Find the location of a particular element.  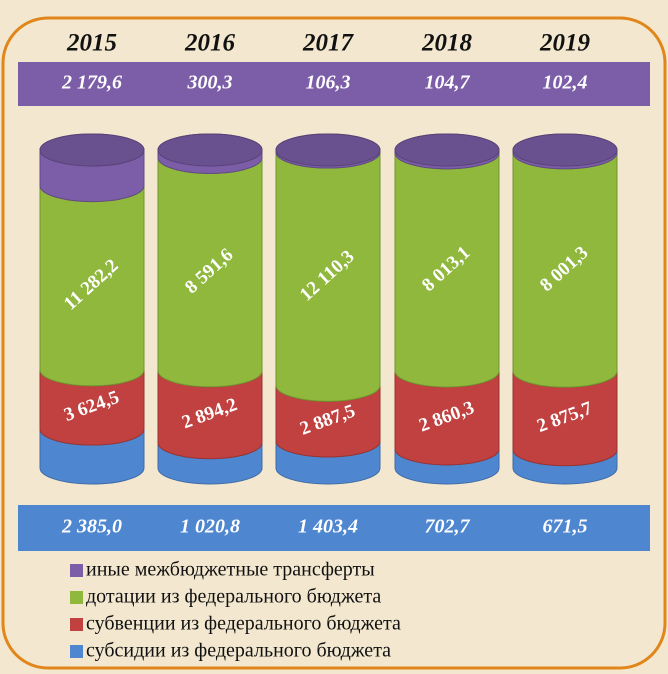

value-label: 300,3 is located at coordinates (210, 83).